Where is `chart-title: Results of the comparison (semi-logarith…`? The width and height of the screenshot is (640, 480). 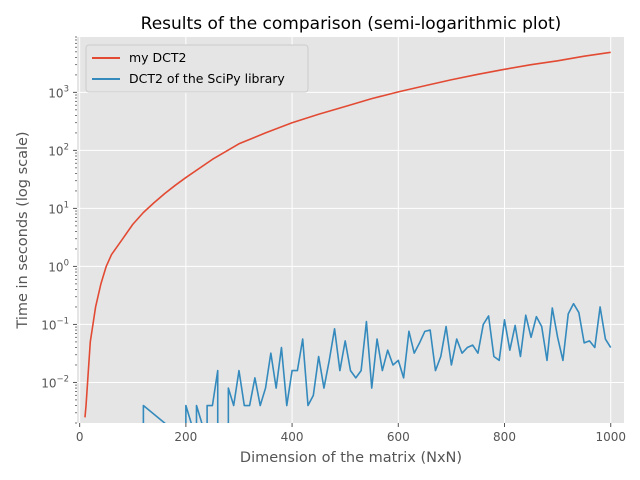 chart-title: Results of the comparison (semi-logarith… is located at coordinates (351, 24).